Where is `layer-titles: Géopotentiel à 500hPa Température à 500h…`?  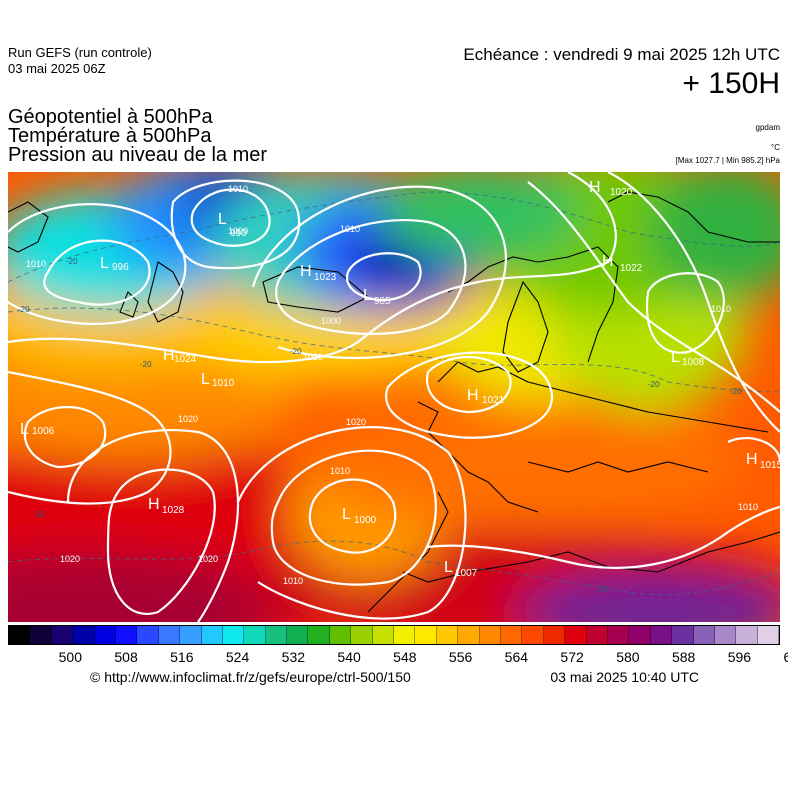 layer-titles: Géopotentiel à 500hPa Température à 500h… is located at coordinates (137, 135).